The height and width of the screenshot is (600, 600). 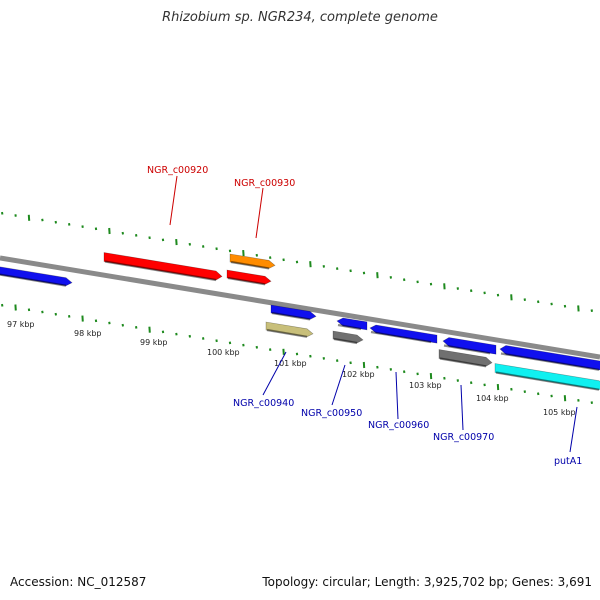 I want to click on gene-label-puta1: putA1, so click(x=568, y=461).